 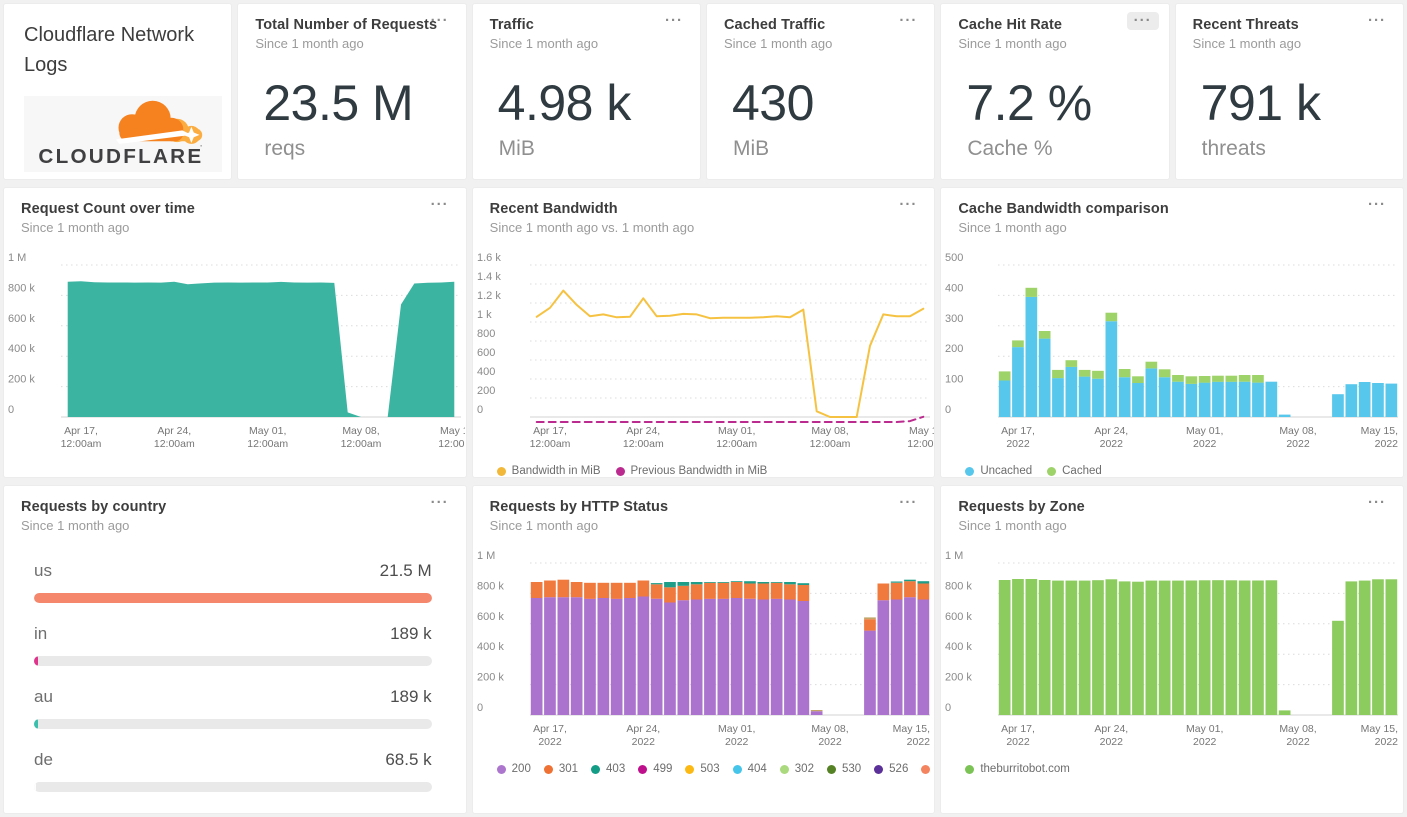 I want to click on legend-item: 301, so click(x=560, y=769).